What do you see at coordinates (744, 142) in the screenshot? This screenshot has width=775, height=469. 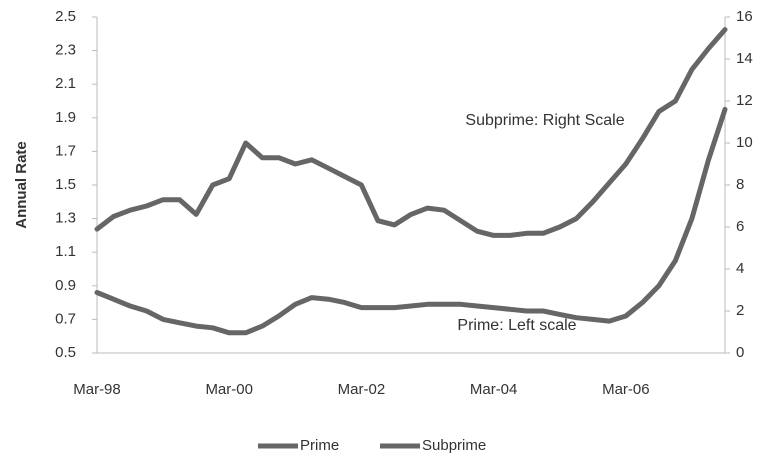 I see `y2-tick-label: 10` at bounding box center [744, 142].